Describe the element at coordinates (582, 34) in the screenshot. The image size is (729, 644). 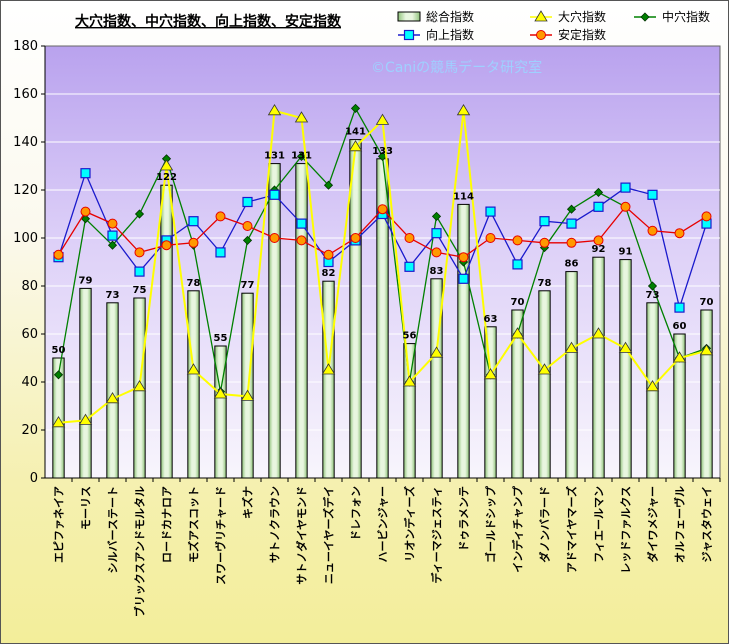
I see `legend-label: 安定指数` at that location.